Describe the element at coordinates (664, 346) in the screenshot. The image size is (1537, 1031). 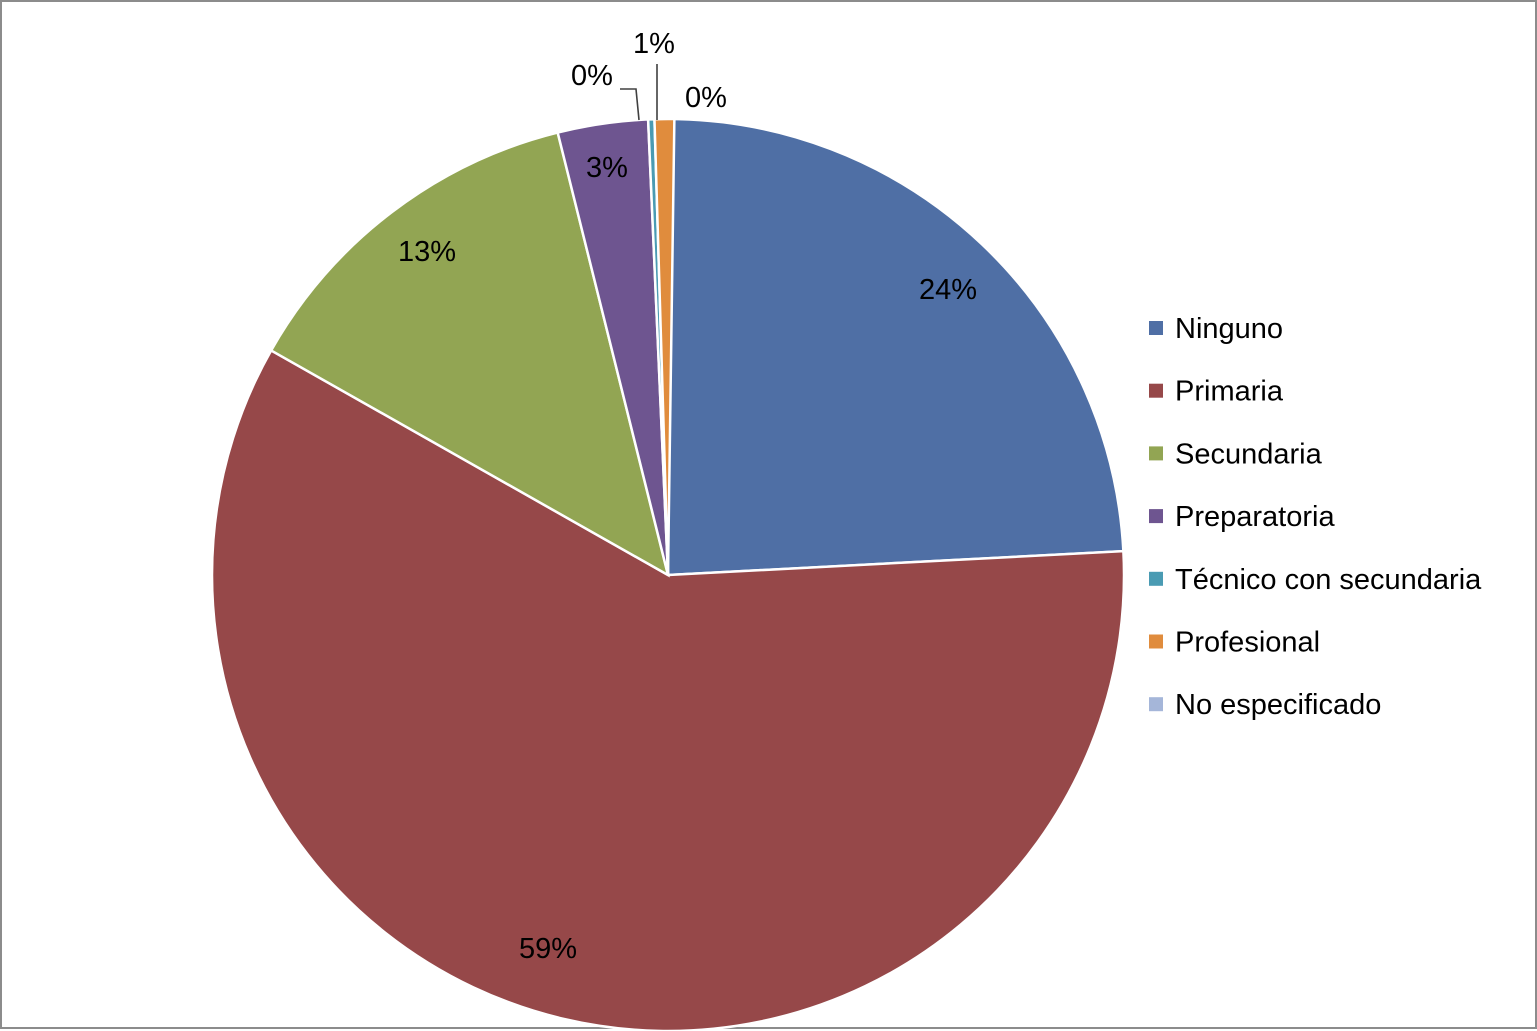
I see `slice-profesional` at that location.